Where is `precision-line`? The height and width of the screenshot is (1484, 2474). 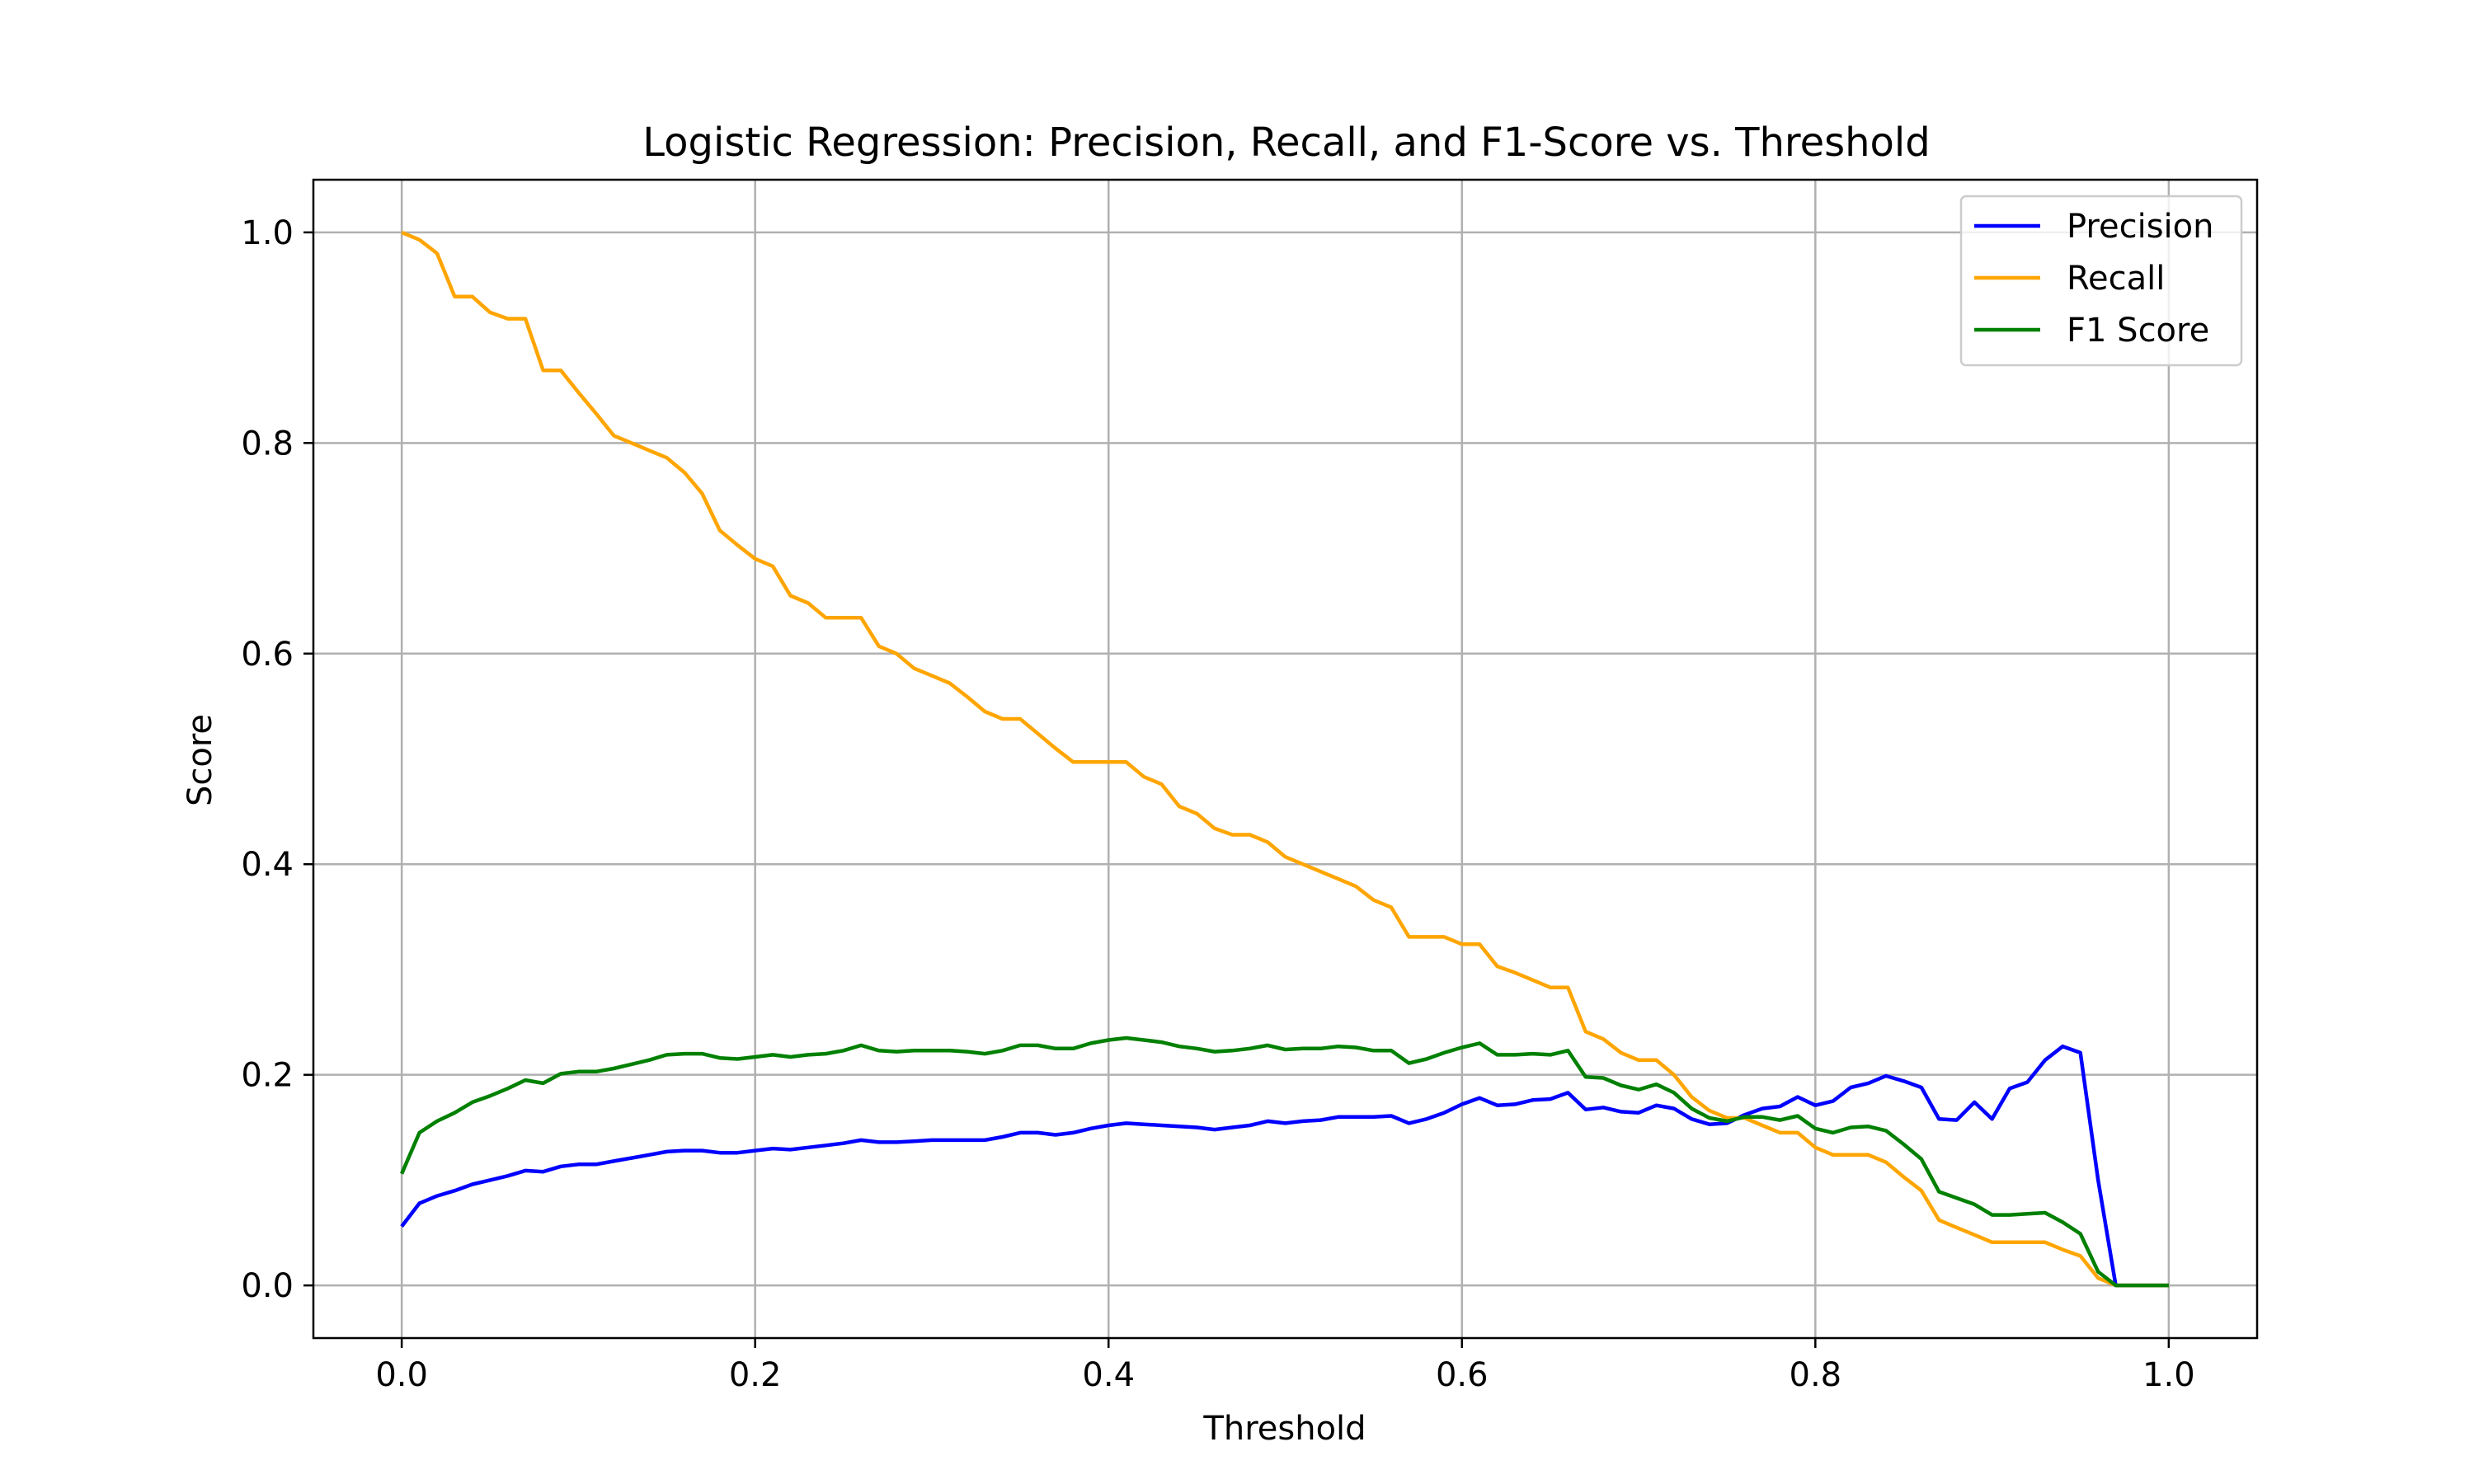
precision-line is located at coordinates (1284, 1166).